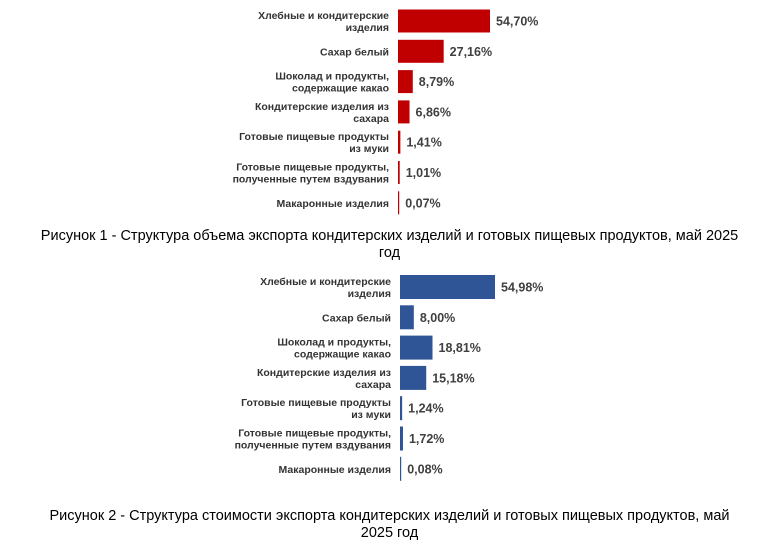 The width and height of the screenshot is (779, 542). What do you see at coordinates (471, 52) in the screenshot?
I see `data-label-2: 27,16%` at bounding box center [471, 52].